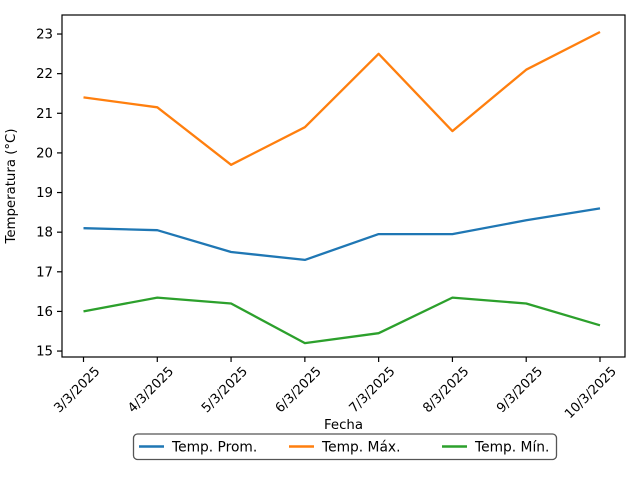  What do you see at coordinates (214, 448) in the screenshot?
I see `legend-label-0: Temp. Prom.` at bounding box center [214, 448].